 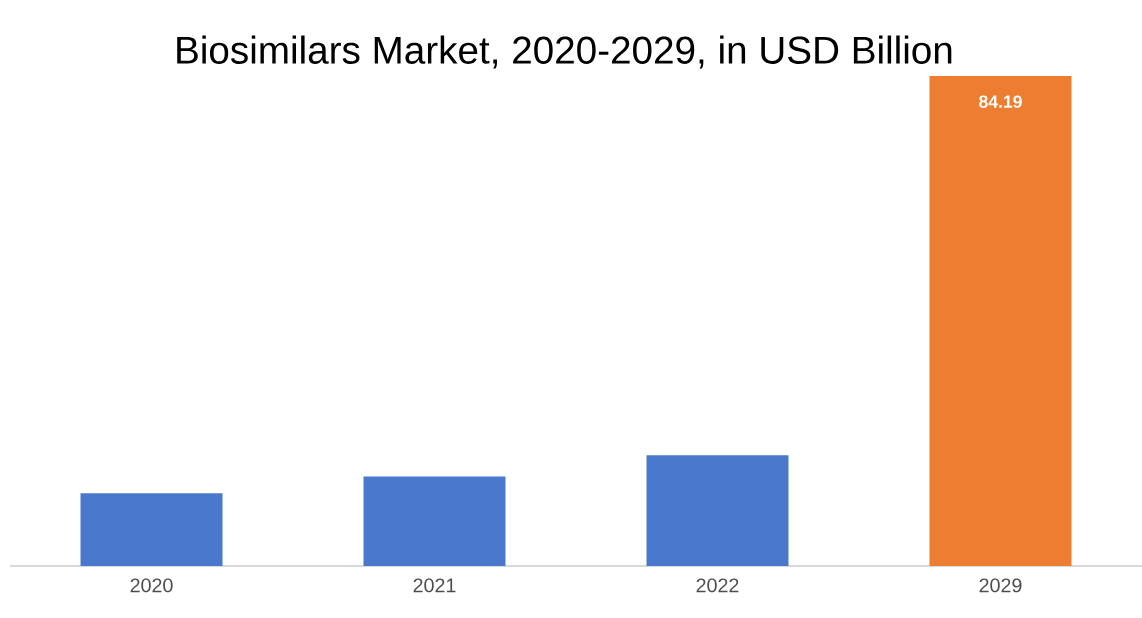 I want to click on x-tick-label: 2029, so click(x=1000, y=585).